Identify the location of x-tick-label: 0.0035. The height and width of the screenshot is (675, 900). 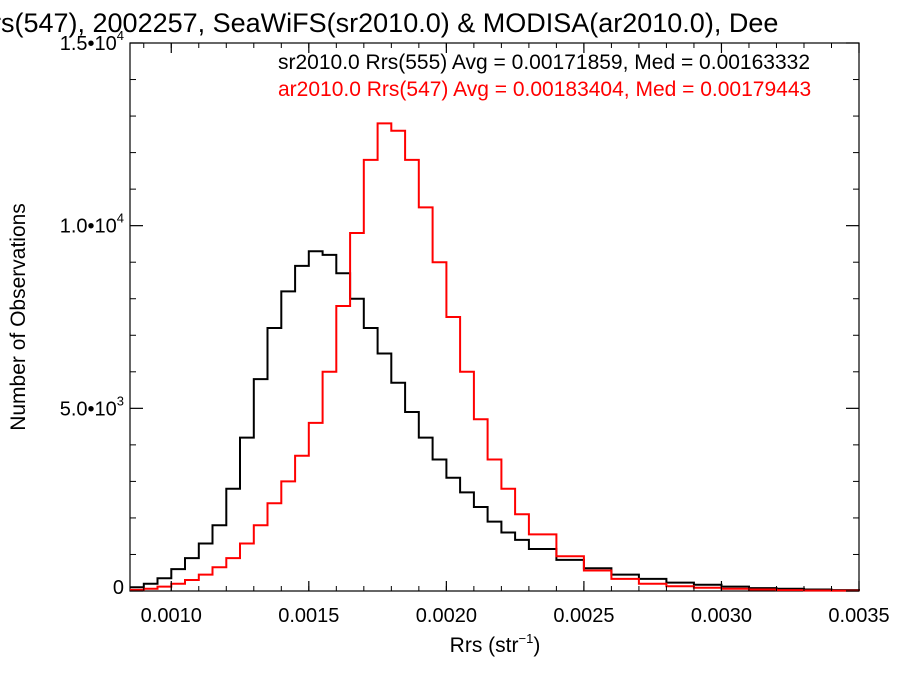
(858, 616).